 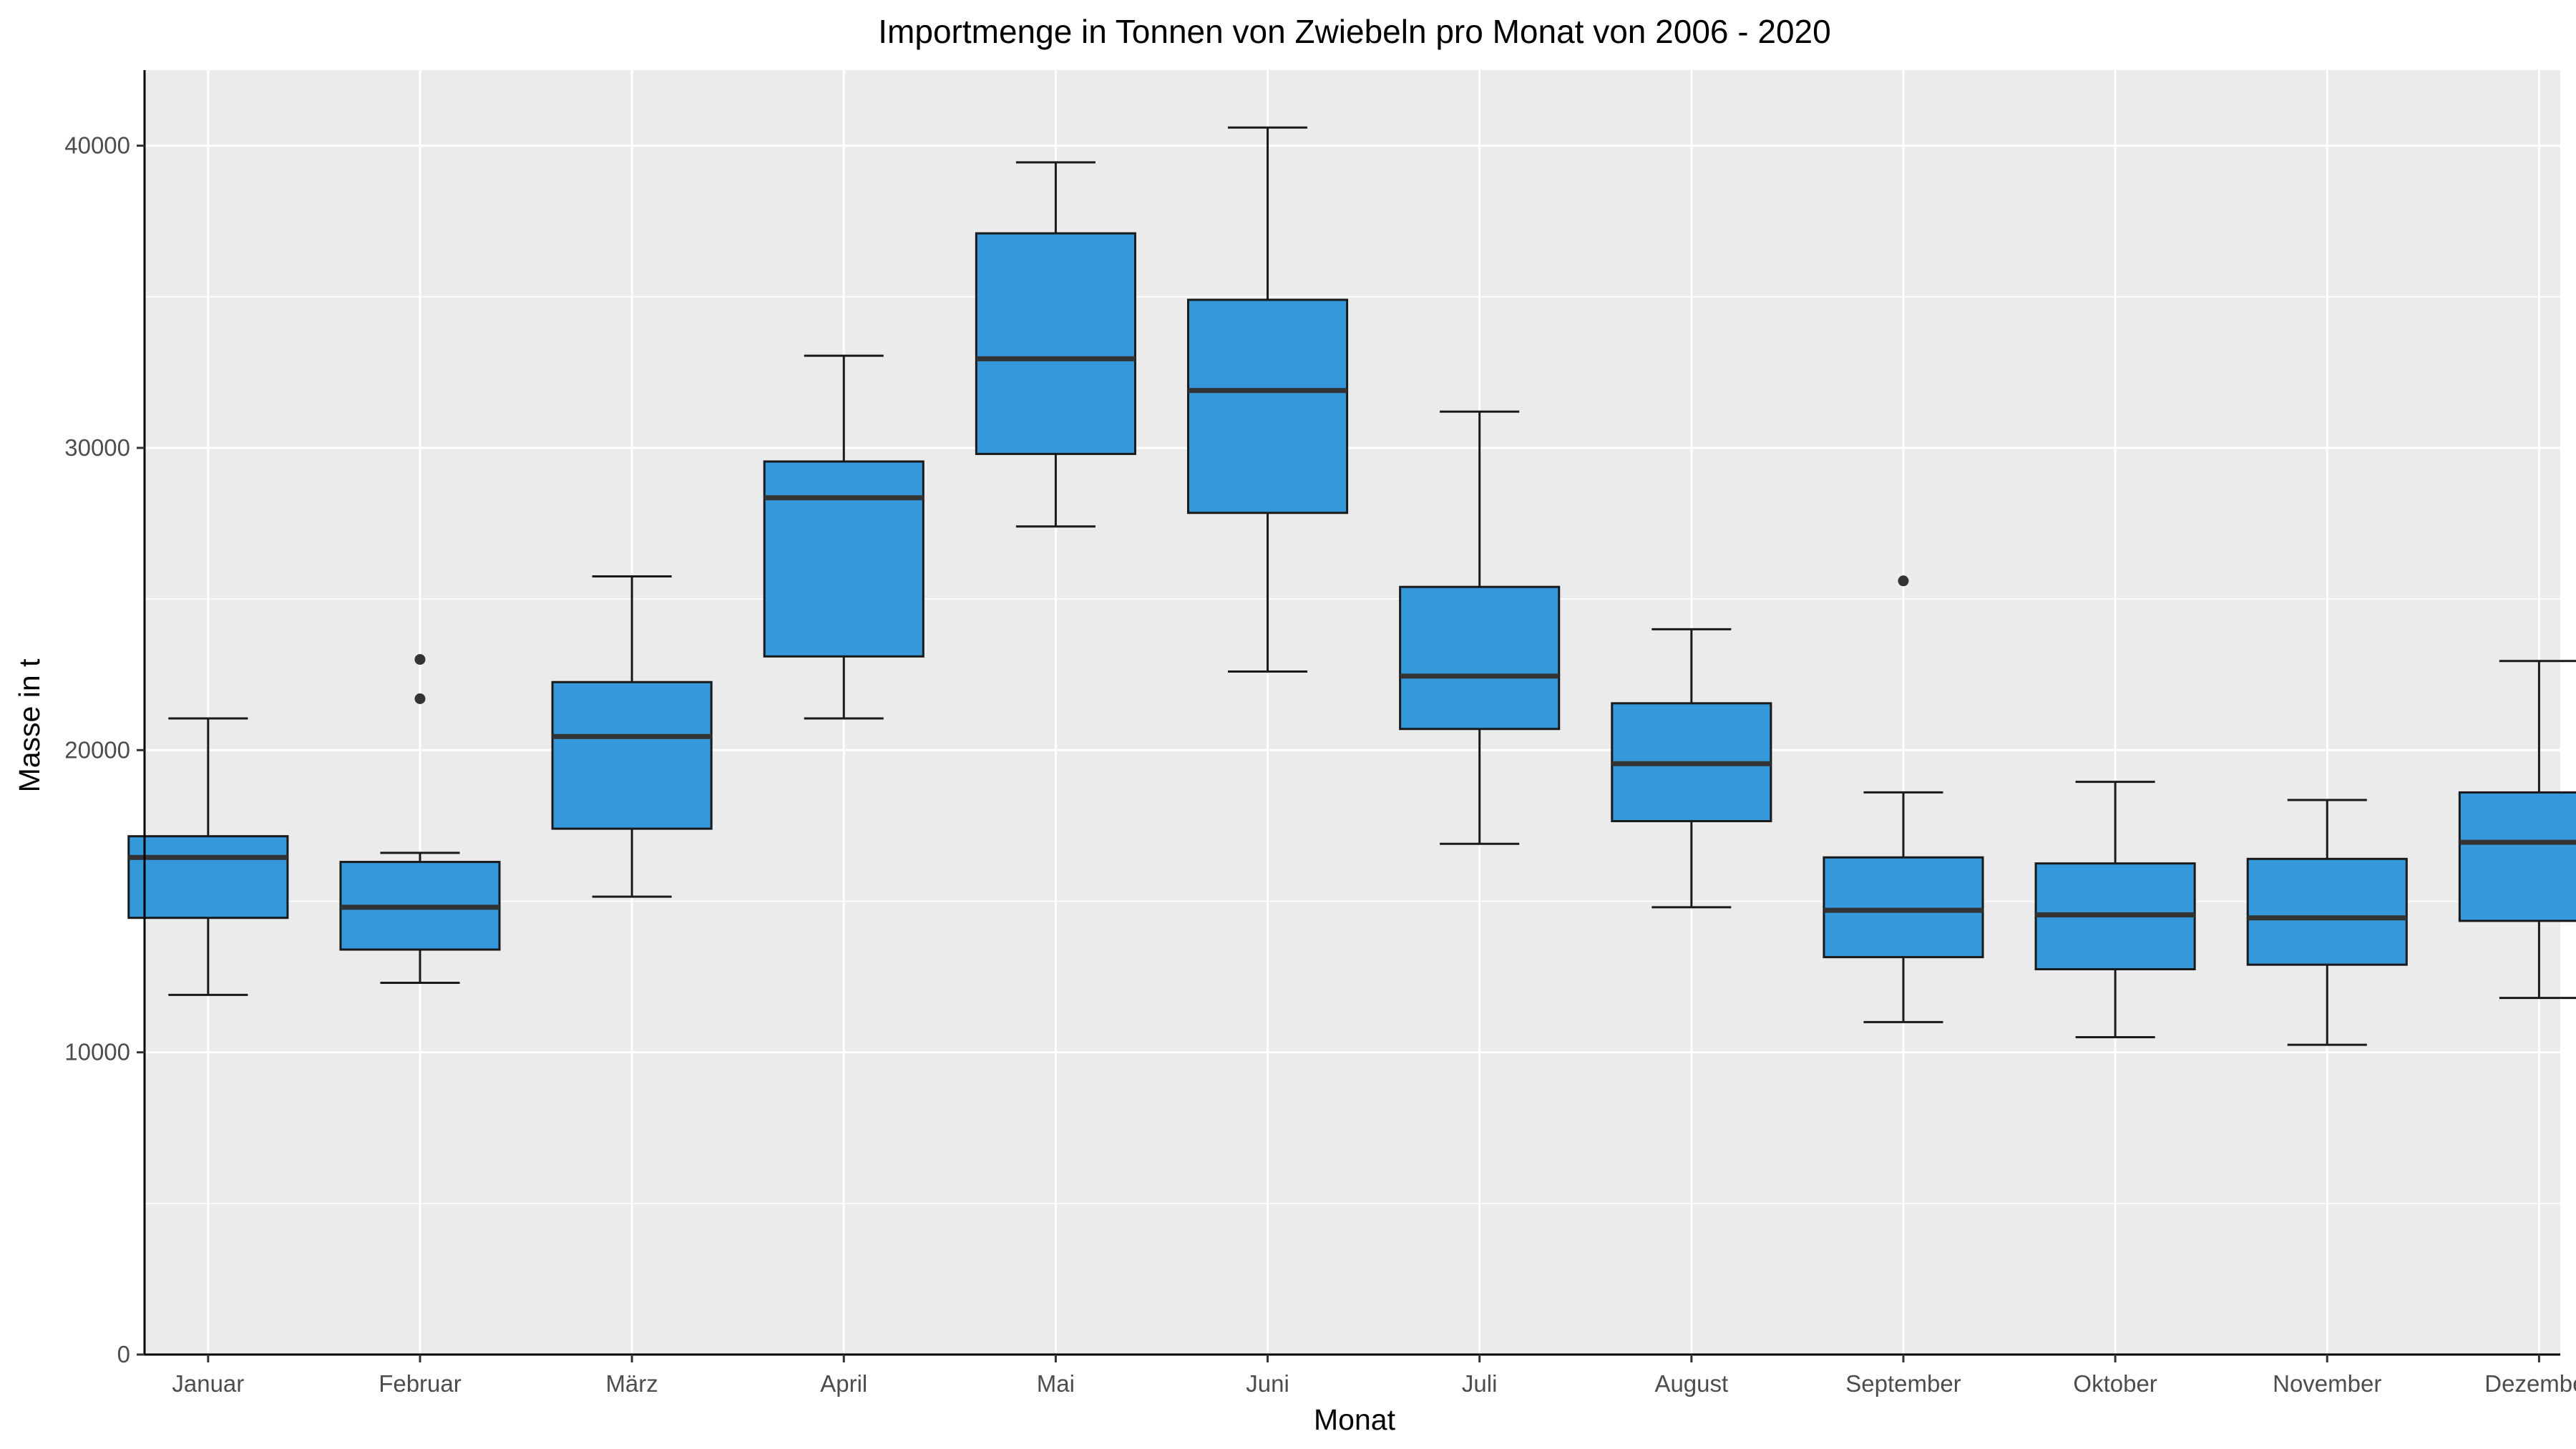 What do you see at coordinates (97, 447) in the screenshot?
I see `y-tick-label: 30000` at bounding box center [97, 447].